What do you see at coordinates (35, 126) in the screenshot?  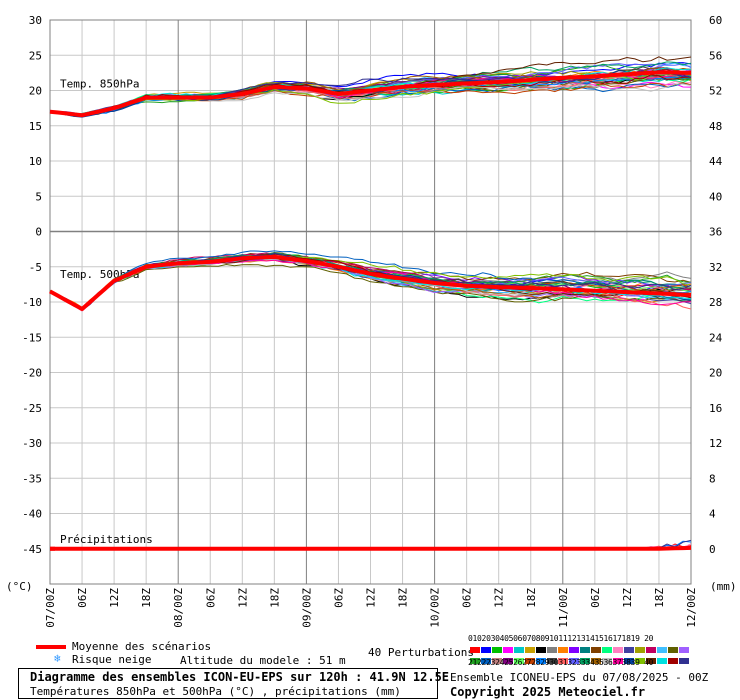 I see `y-tick-label: 15` at bounding box center [35, 126].